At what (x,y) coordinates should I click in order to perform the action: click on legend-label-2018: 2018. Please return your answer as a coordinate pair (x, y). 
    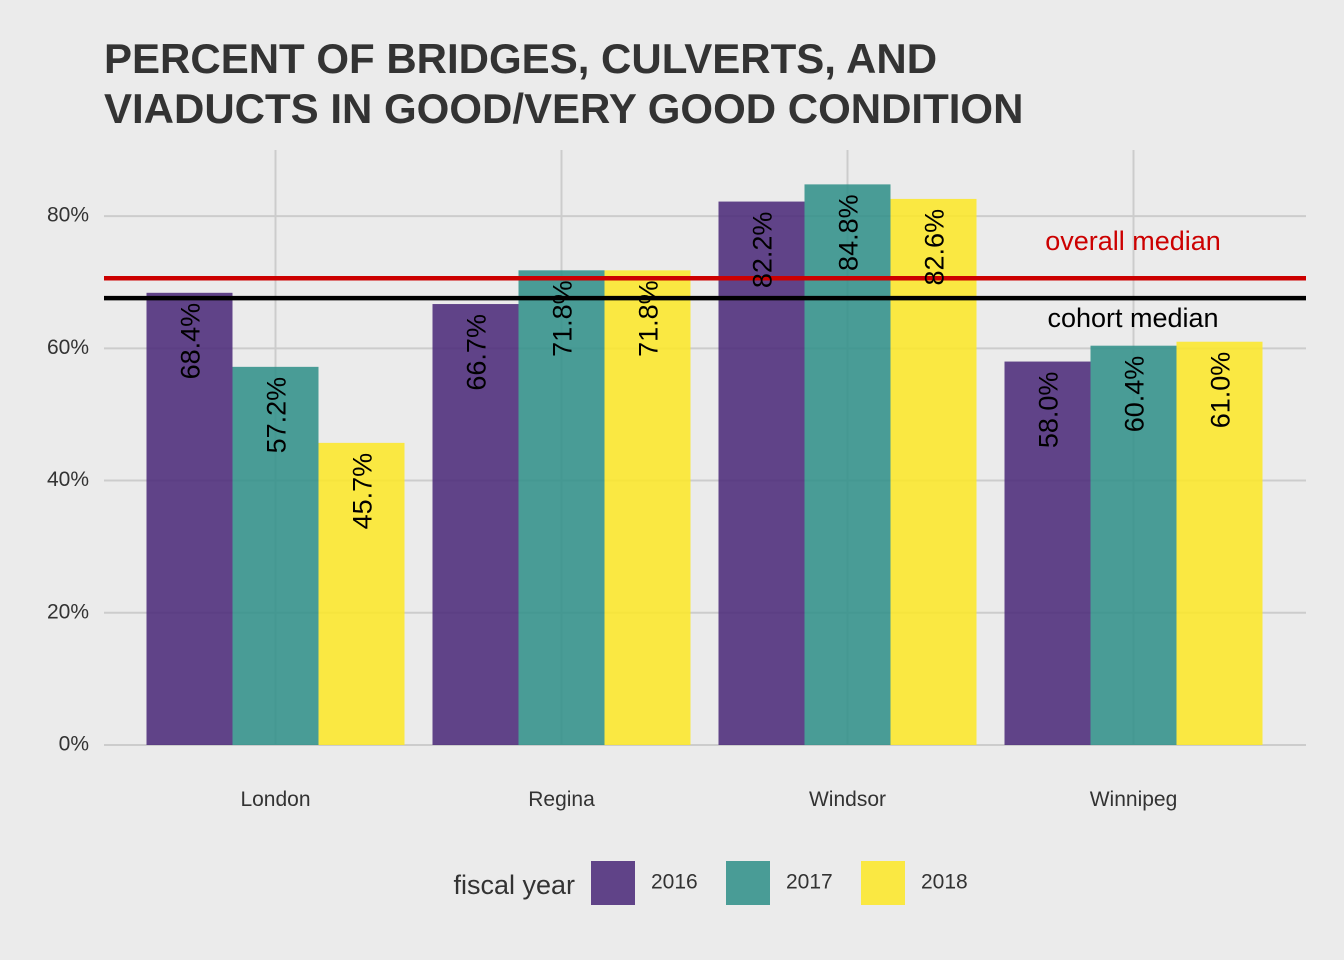
    Looking at the image, I should click on (944, 882).